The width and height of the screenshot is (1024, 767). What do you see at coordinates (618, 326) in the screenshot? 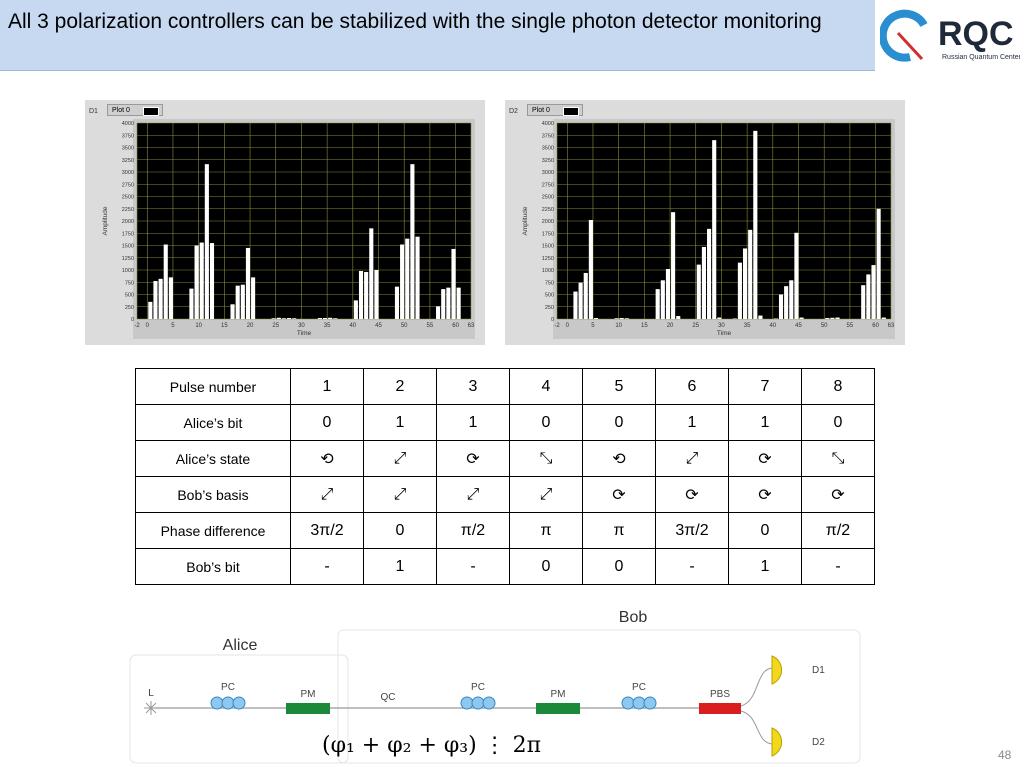
I see `x-tick-label: 10` at bounding box center [618, 326].